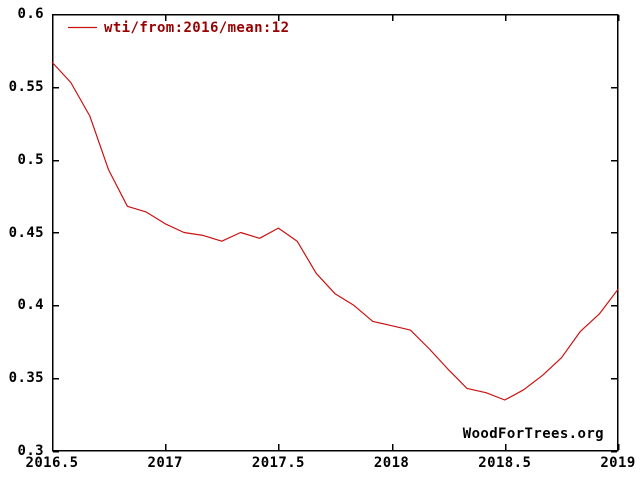 The height and width of the screenshot is (480, 640). Describe the element at coordinates (165, 463) in the screenshot. I see `x-tick-label: 2017` at that location.